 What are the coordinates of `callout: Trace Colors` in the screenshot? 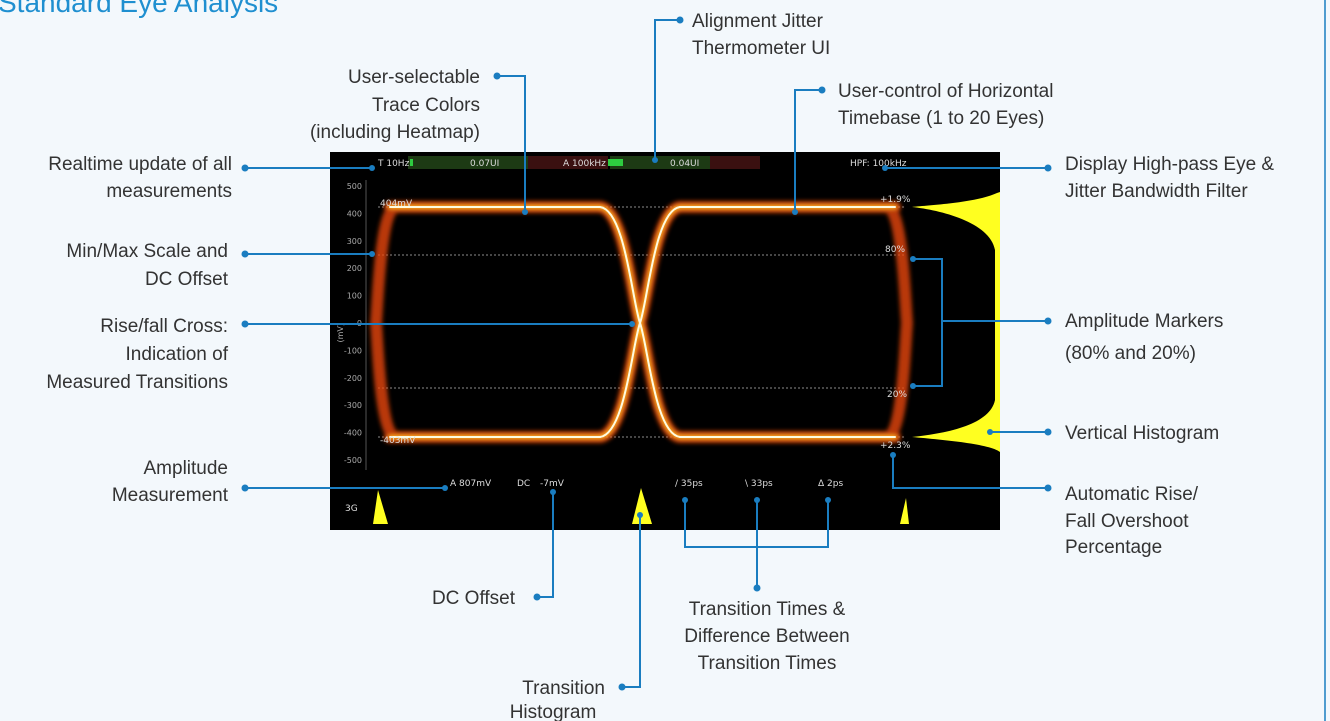 It's located at (426, 105).